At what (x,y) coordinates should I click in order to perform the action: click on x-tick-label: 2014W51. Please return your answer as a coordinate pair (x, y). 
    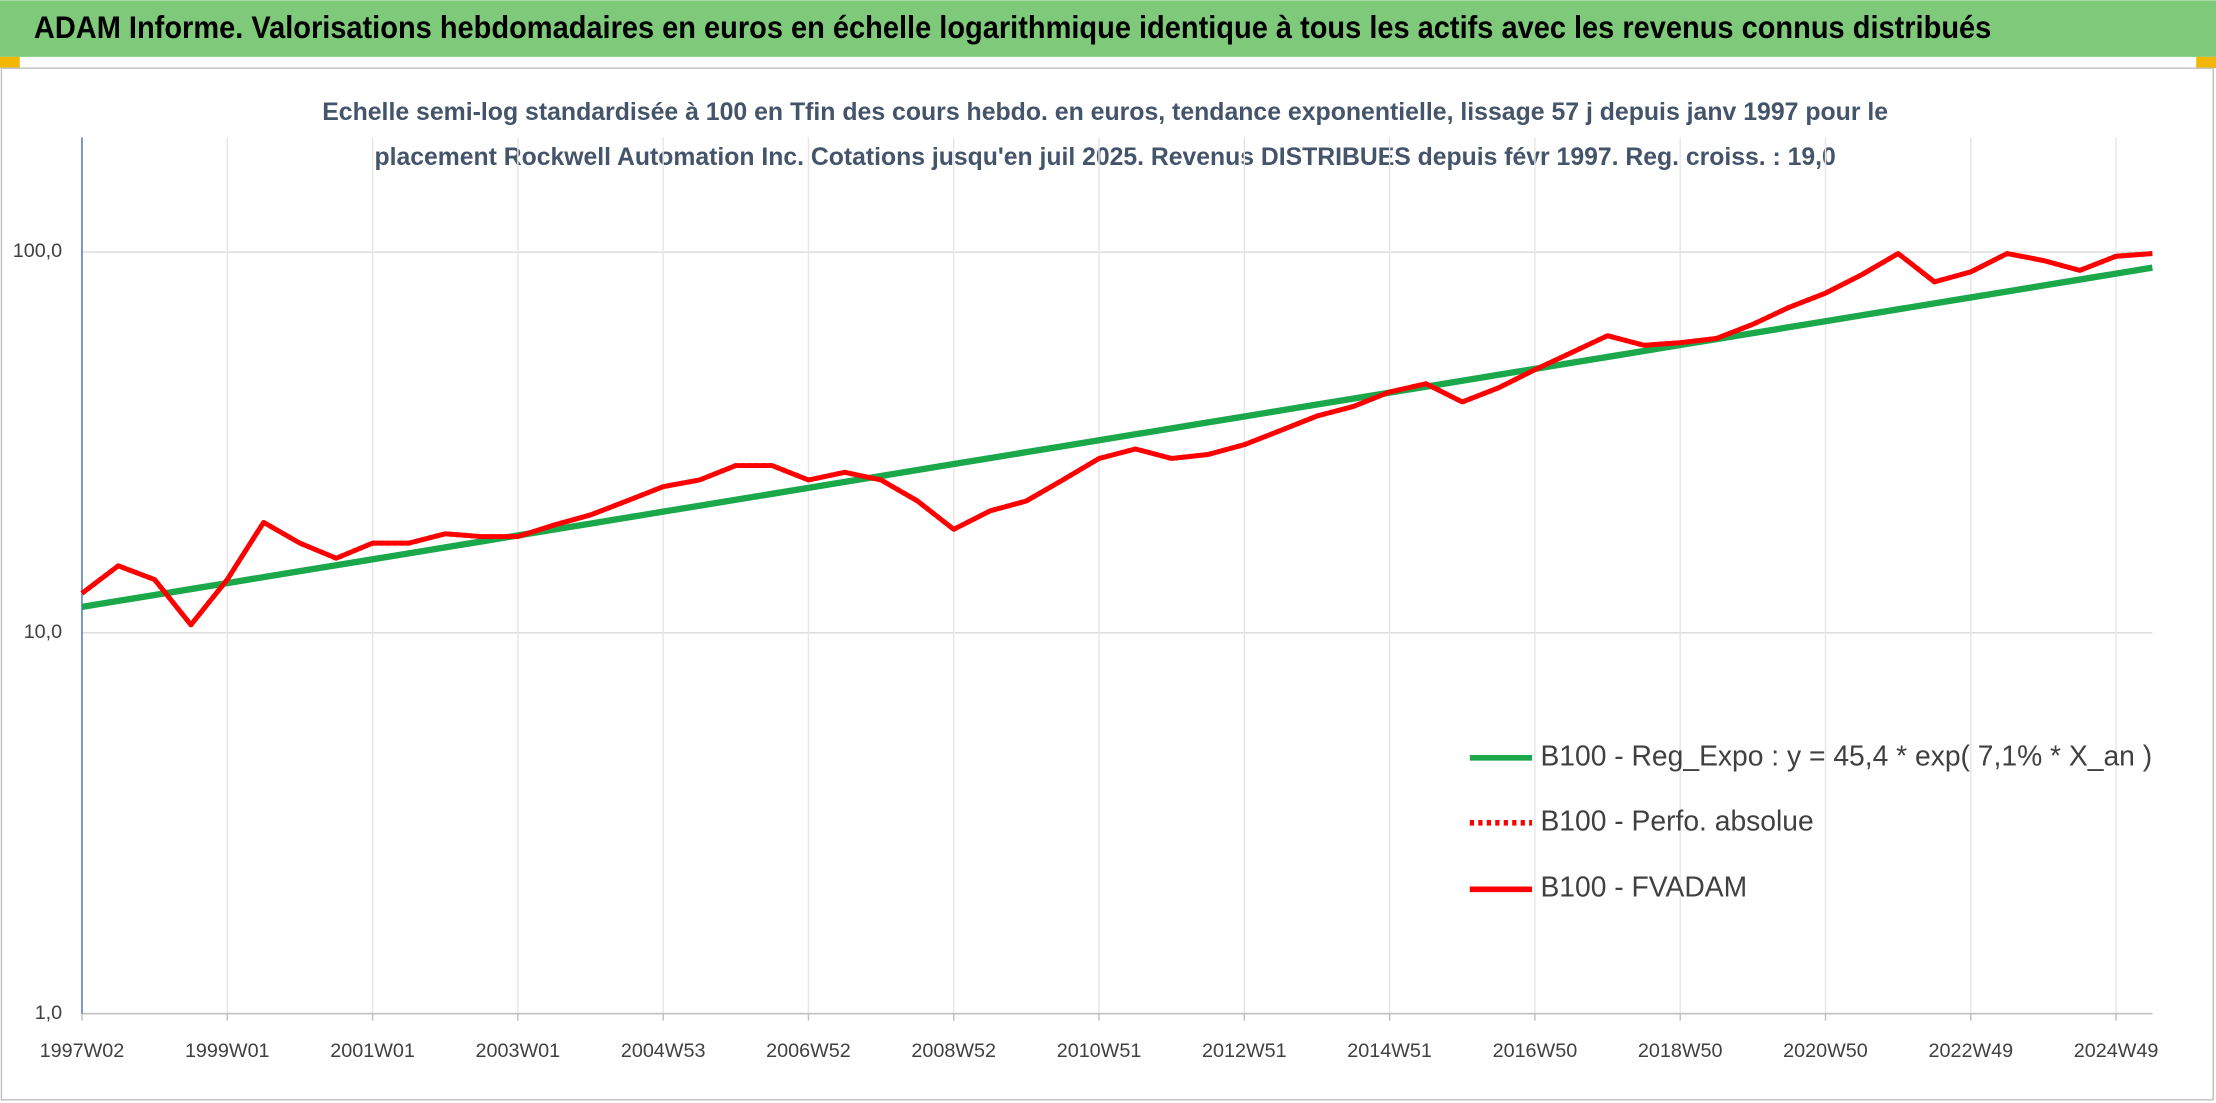
    Looking at the image, I should click on (1389, 1051).